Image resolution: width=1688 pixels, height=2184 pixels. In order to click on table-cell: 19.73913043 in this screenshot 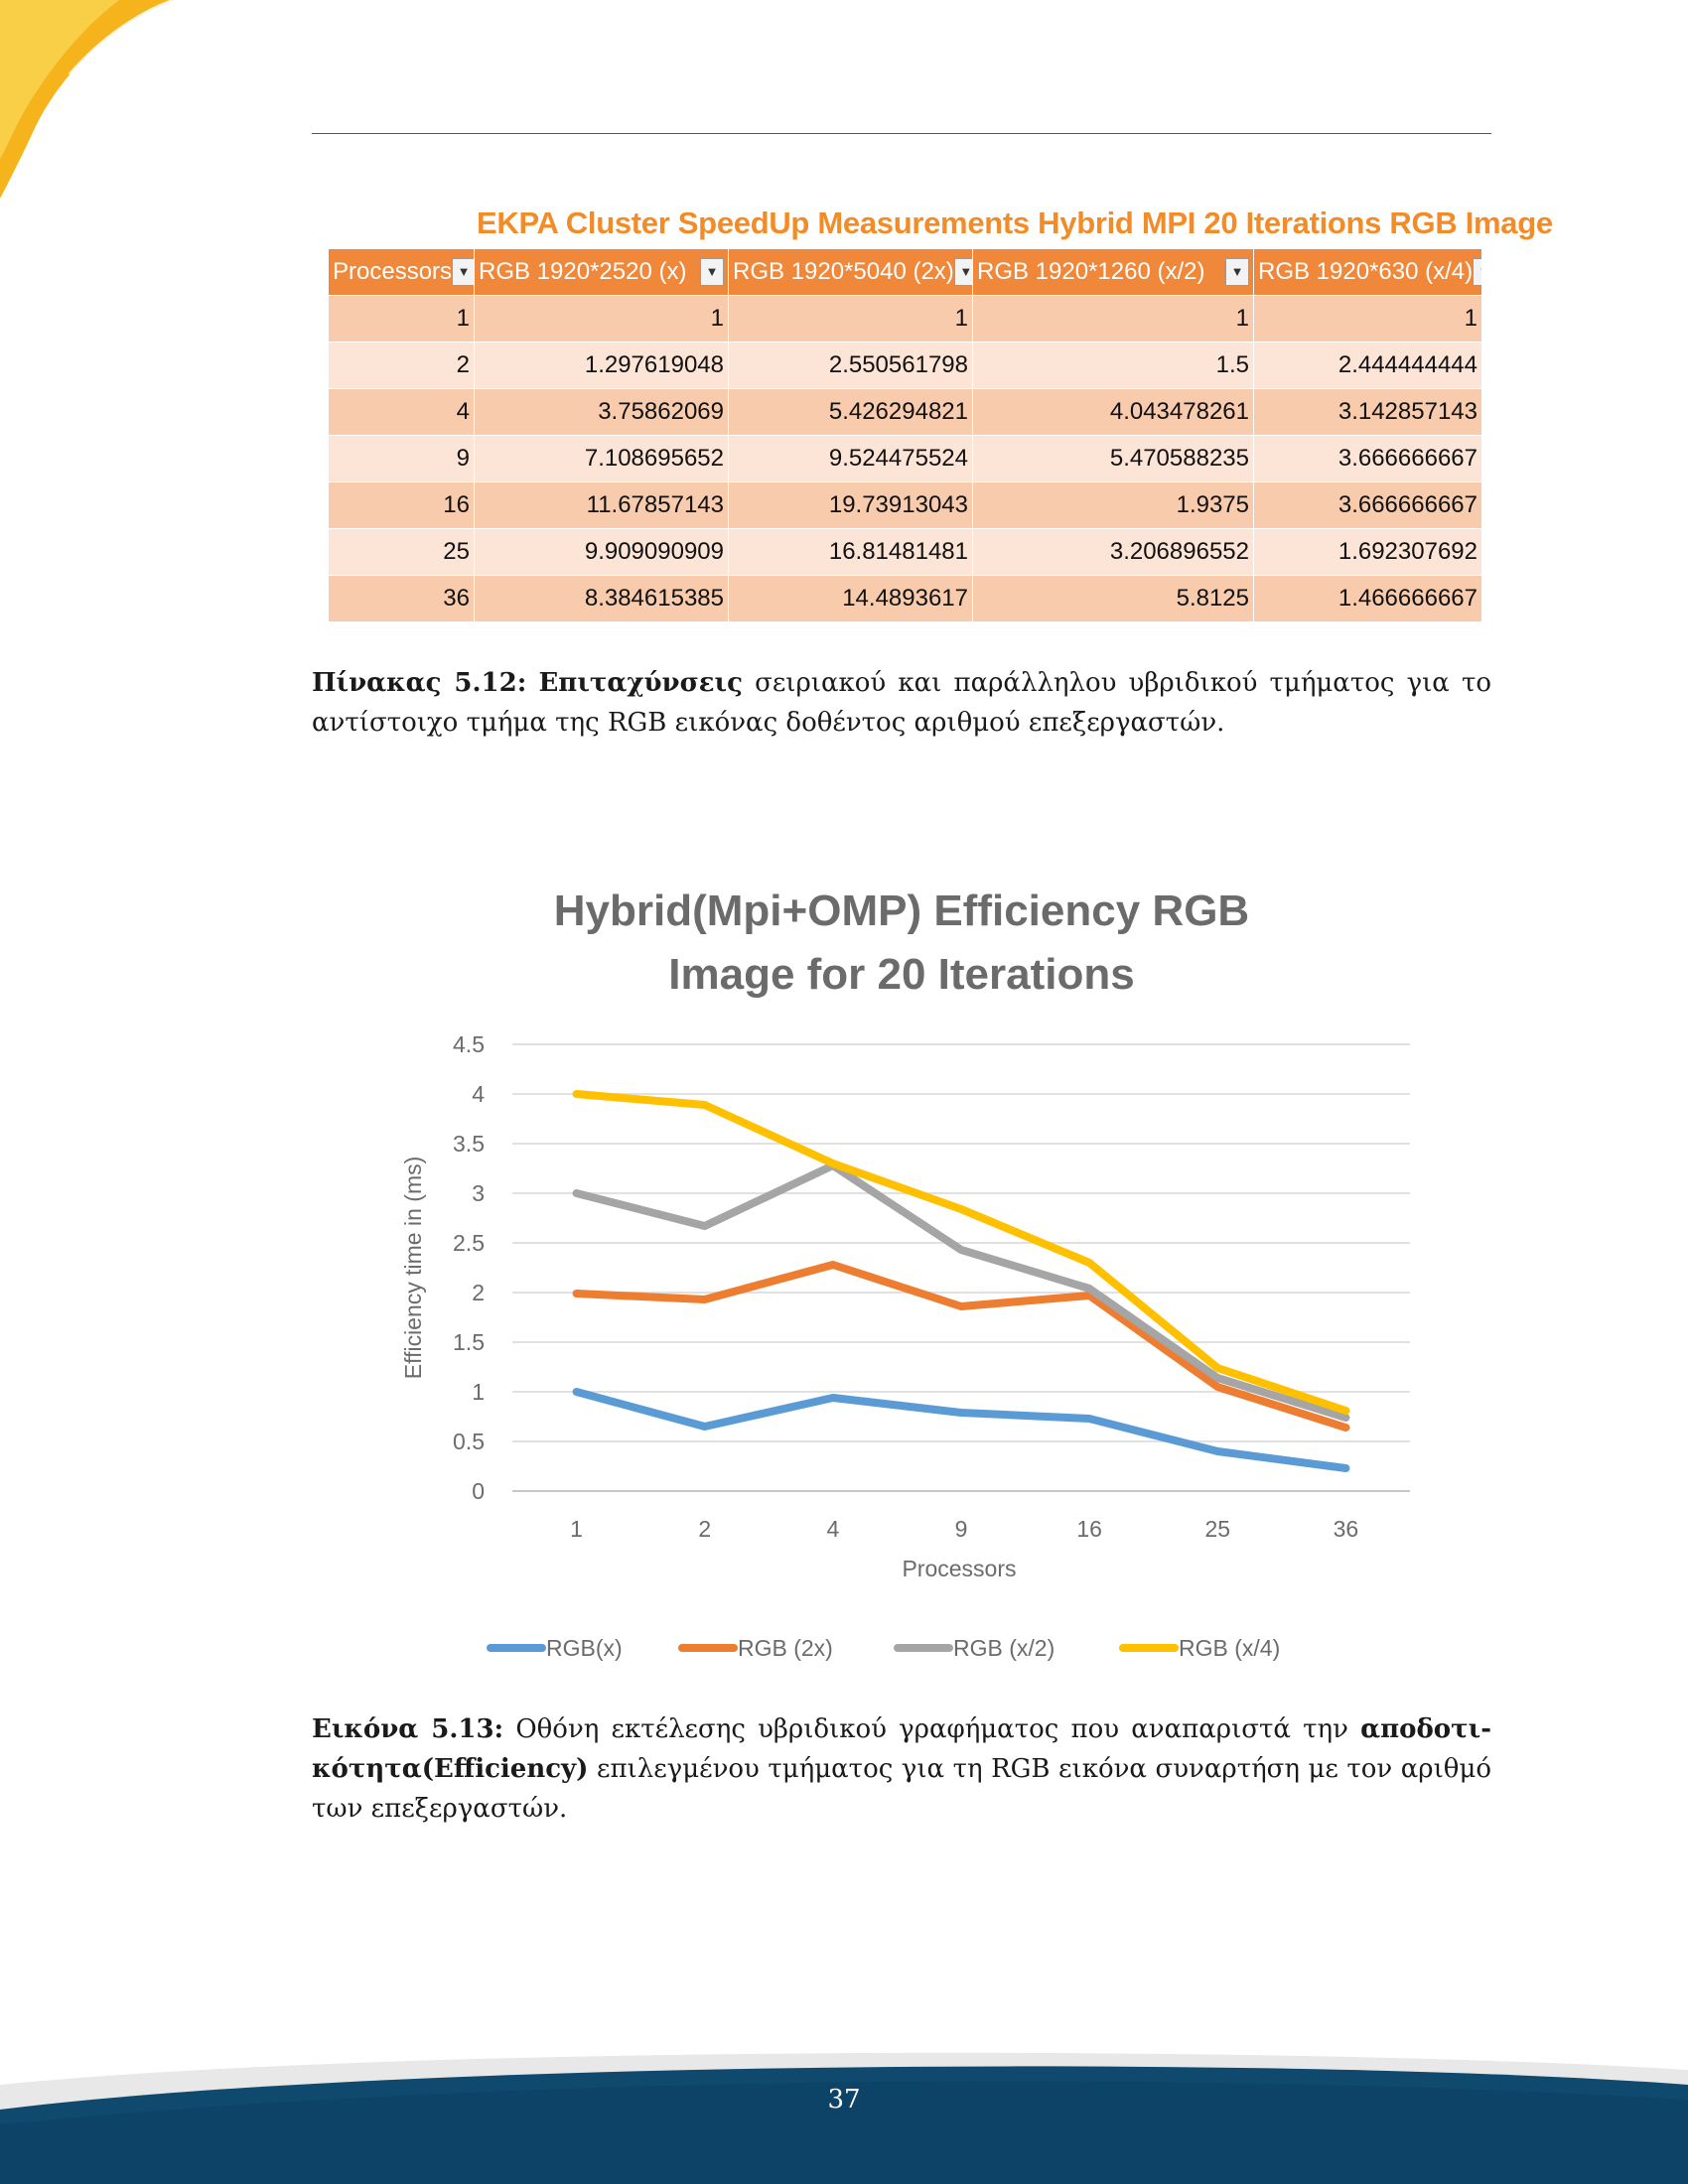, I will do `click(850, 505)`.